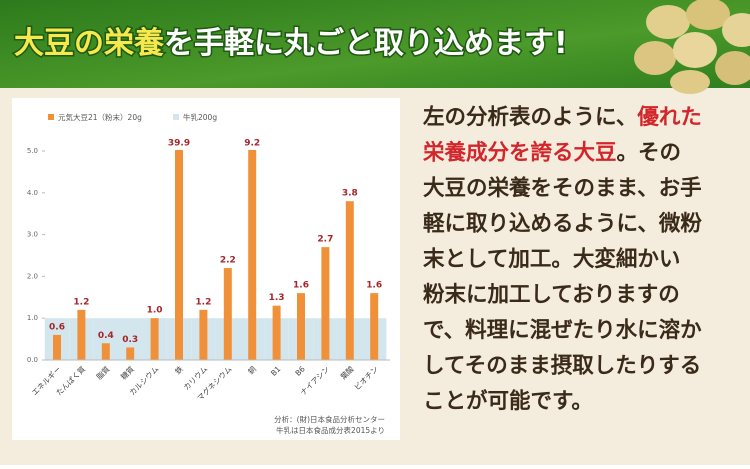  I want to click on line-start: 大豆の栄養をそのまま、お手, so click(562, 188).